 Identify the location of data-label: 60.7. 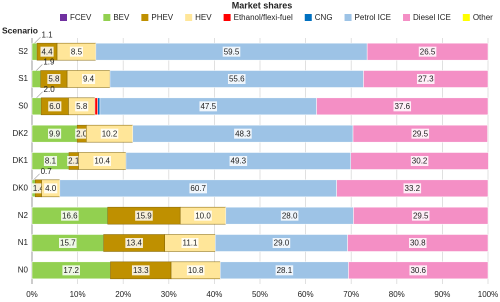
(198, 188).